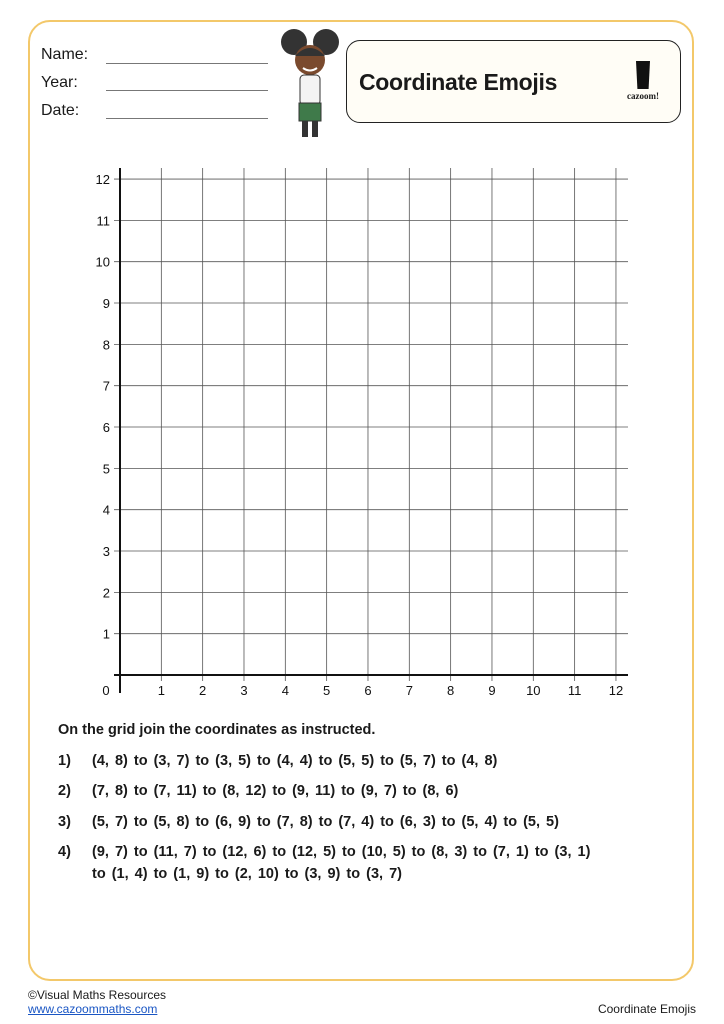  I want to click on copyright: ©Visual Maths Resources, so click(97, 995).